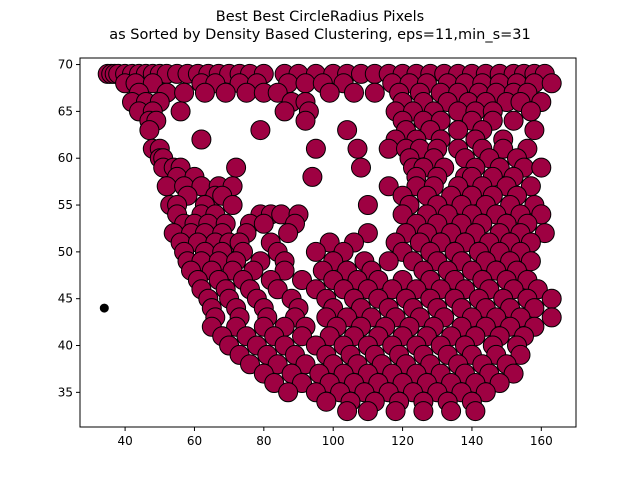 Image resolution: width=640 pixels, height=480 pixels. Describe the element at coordinates (471, 441) in the screenshot. I see `x-tick-label: 140` at that location.